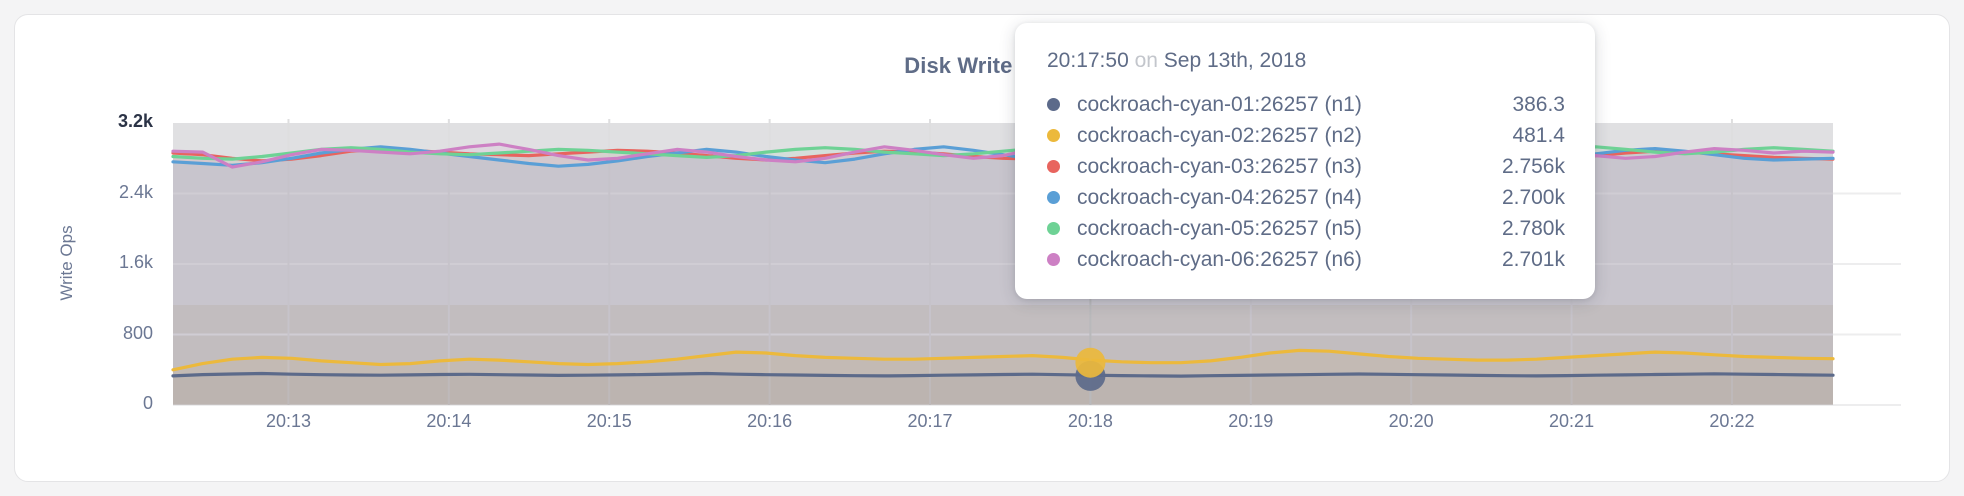  I want to click on tooltip-row: cockroach-cyan-04:26257 (n4) 2.700k, so click(1306, 197).